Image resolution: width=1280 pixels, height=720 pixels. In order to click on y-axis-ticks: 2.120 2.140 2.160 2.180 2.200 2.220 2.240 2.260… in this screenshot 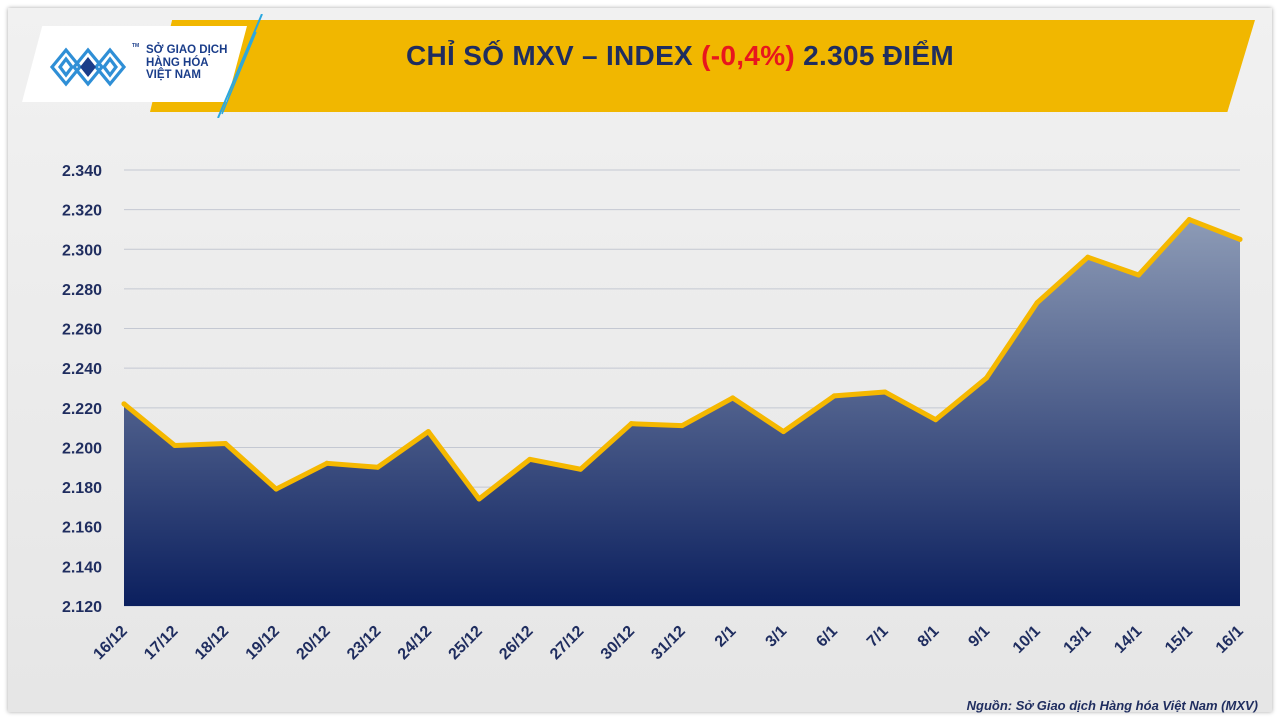, I will do `click(82, 389)`.